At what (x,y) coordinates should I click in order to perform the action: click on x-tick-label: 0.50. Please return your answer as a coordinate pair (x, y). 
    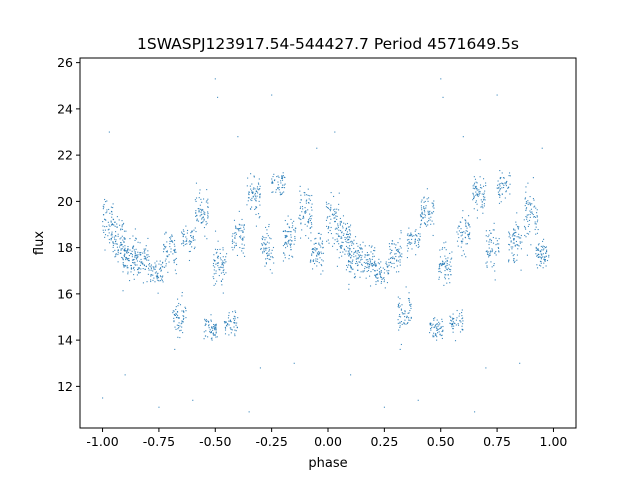
    Looking at the image, I should click on (441, 441).